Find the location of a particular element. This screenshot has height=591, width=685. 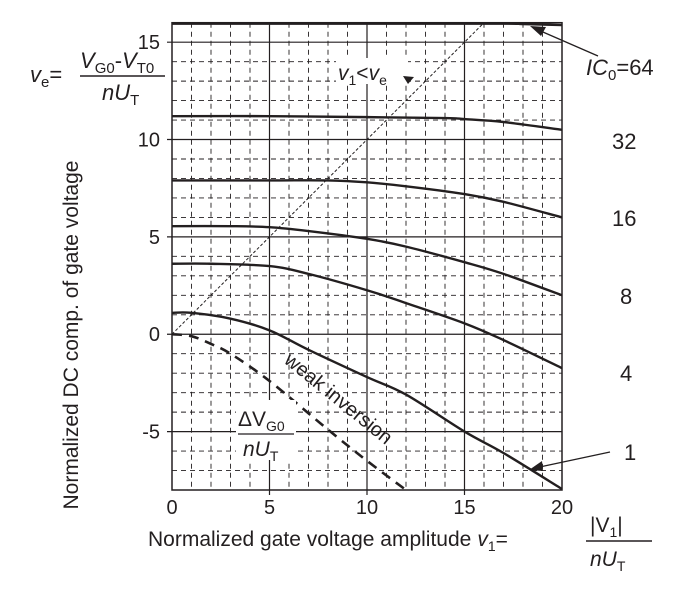

weak-inversion-curve is located at coordinates (289, 412).